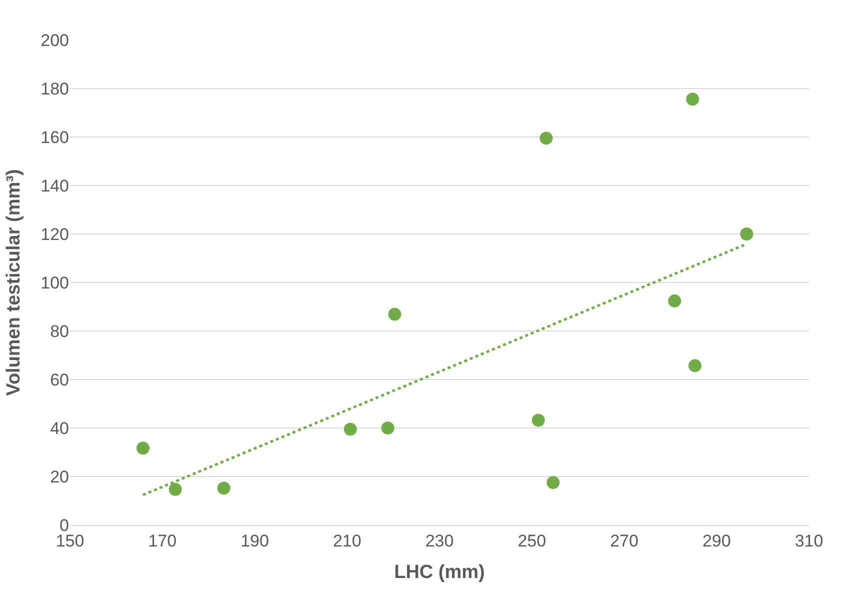 The height and width of the screenshot is (591, 844). I want to click on x-tick-label: 250, so click(532, 540).